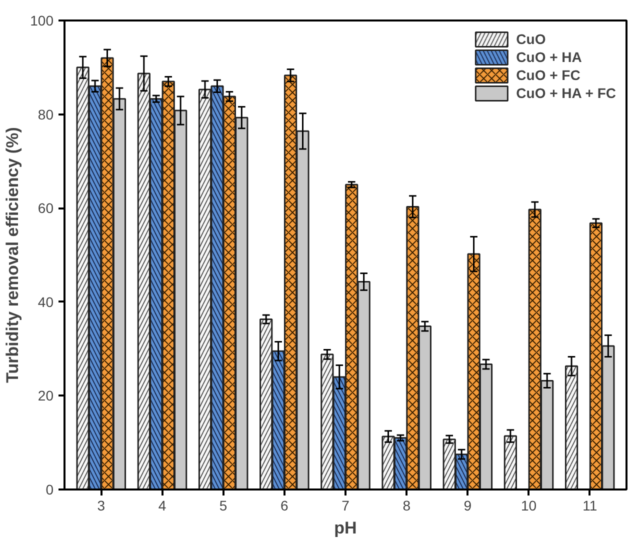 This screenshot has width=641, height=545. Describe the element at coordinates (46, 114) in the screenshot. I see `y-tick-label: 80` at that location.